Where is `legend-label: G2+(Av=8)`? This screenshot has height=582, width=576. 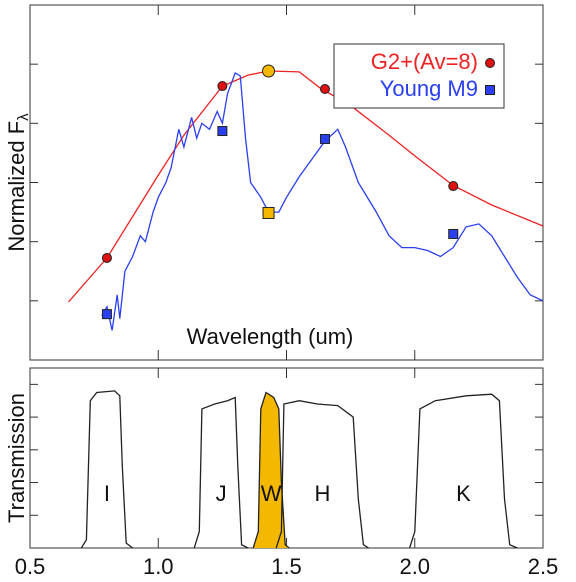 legend-label: G2+(Av=8) is located at coordinates (424, 61).